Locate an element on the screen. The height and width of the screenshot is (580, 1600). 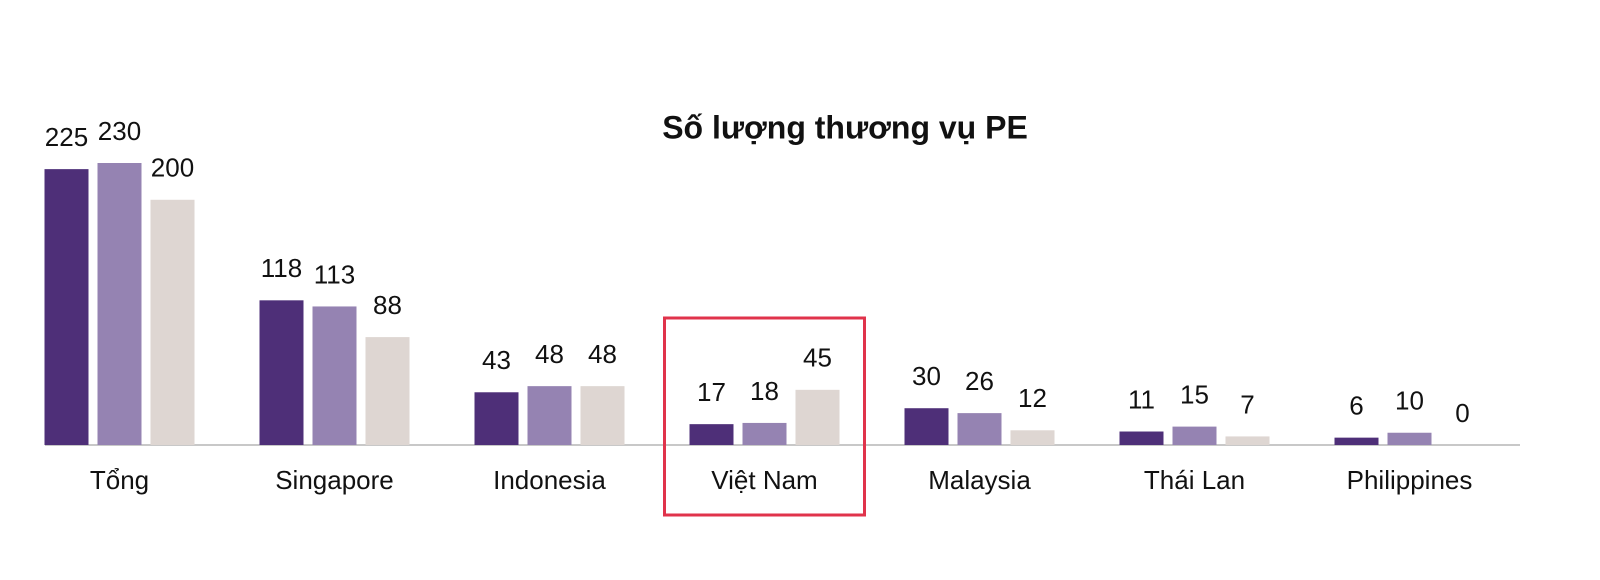
value-label: 0 is located at coordinates (1462, 413).